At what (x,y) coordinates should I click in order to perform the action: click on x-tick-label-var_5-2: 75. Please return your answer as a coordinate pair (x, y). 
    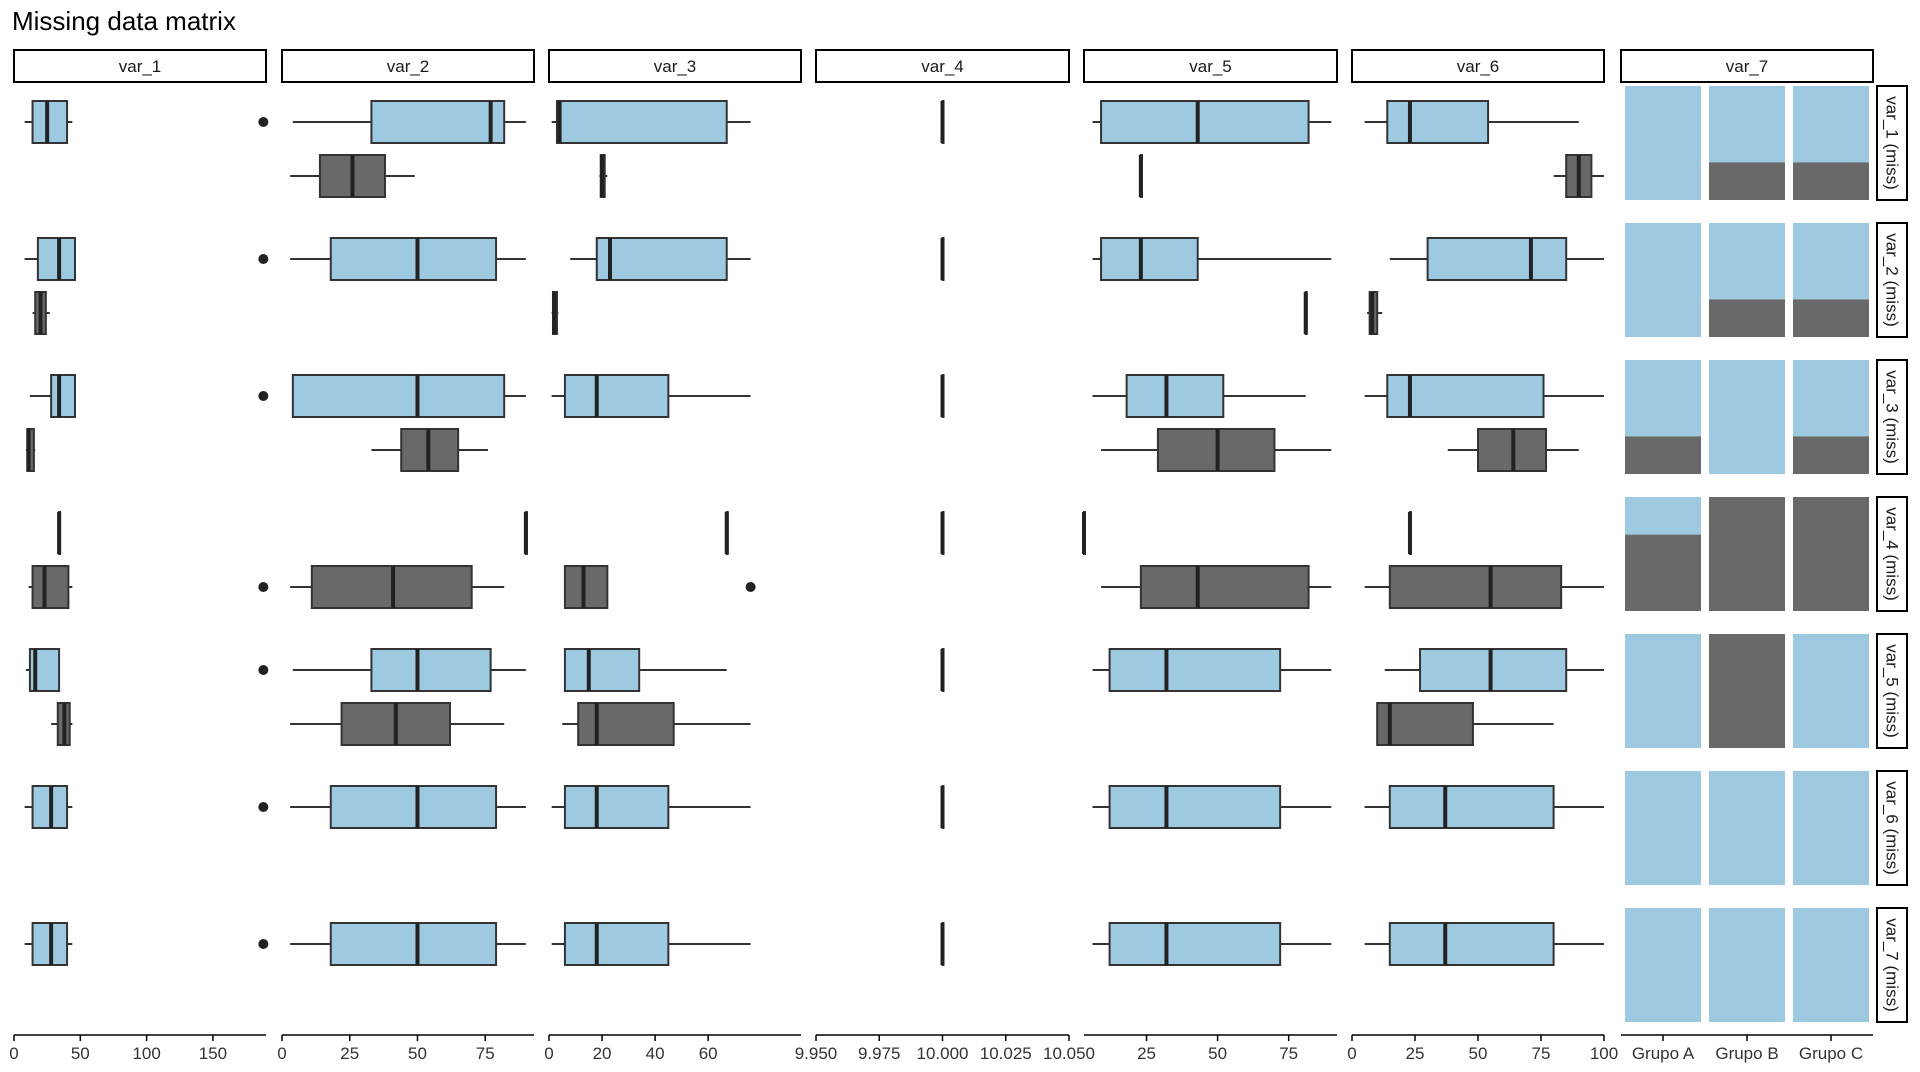
    Looking at the image, I should click on (1288, 1053).